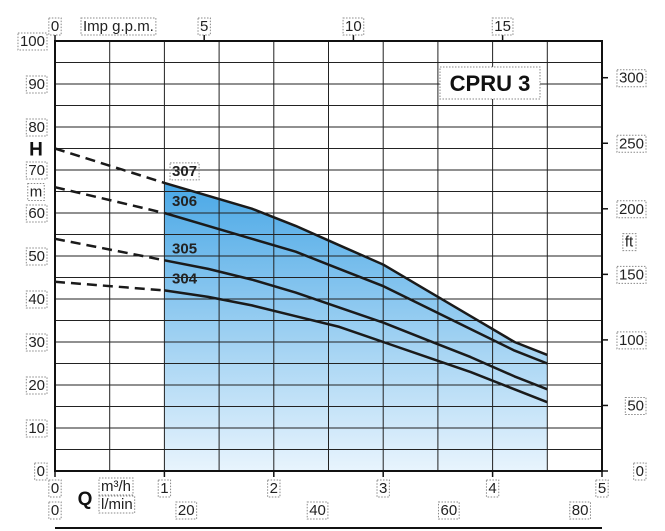 The height and width of the screenshot is (531, 665). I want to click on right-tick: 300, so click(631, 78).